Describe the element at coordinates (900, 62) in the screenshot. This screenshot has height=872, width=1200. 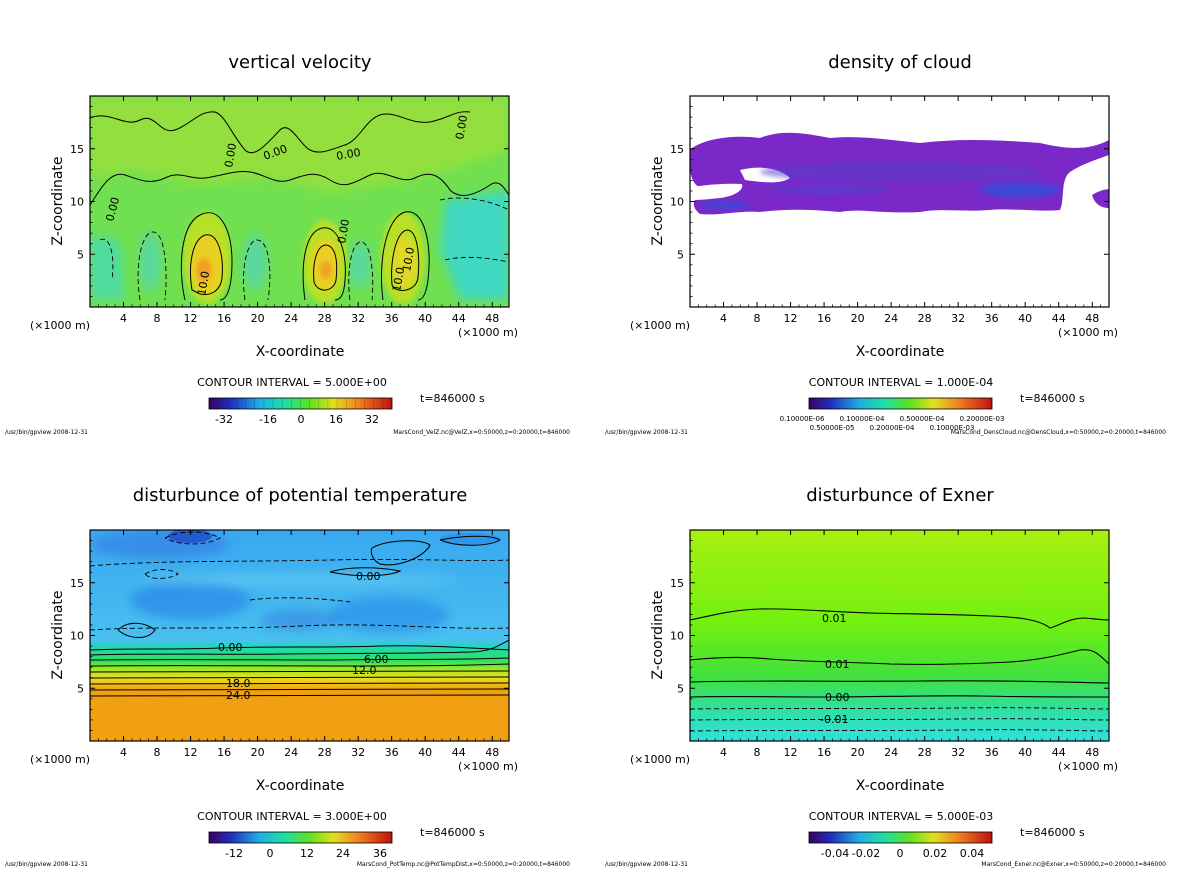
I see `panel-title: density of cloud` at that location.